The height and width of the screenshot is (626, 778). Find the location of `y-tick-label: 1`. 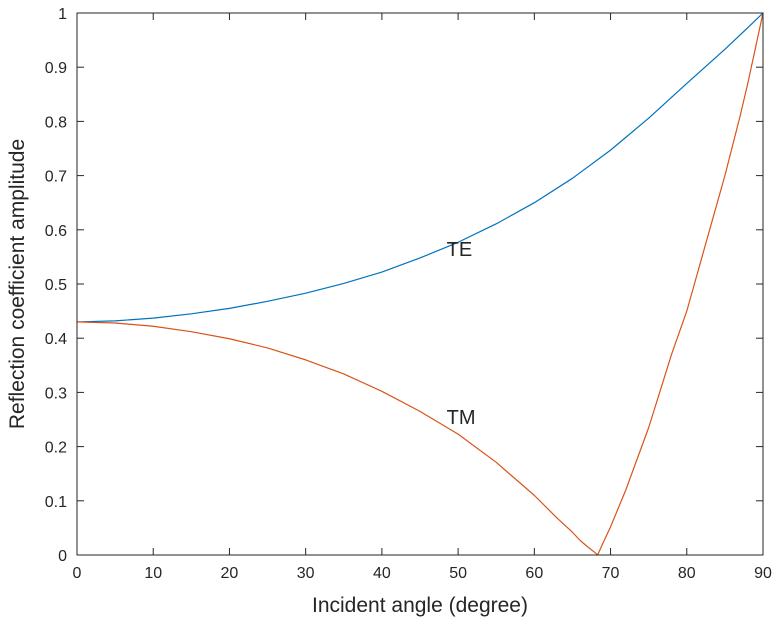

y-tick-label: 1 is located at coordinates (62, 14).